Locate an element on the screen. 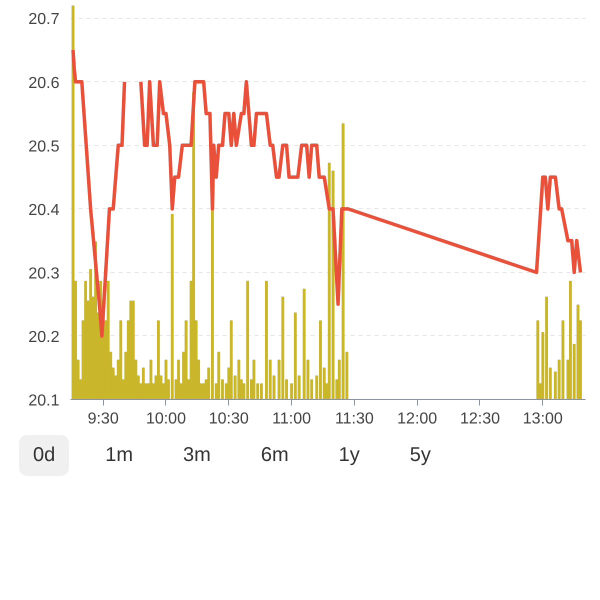 The image size is (600, 600). y-tick-label: 20.7 is located at coordinates (44, 19).